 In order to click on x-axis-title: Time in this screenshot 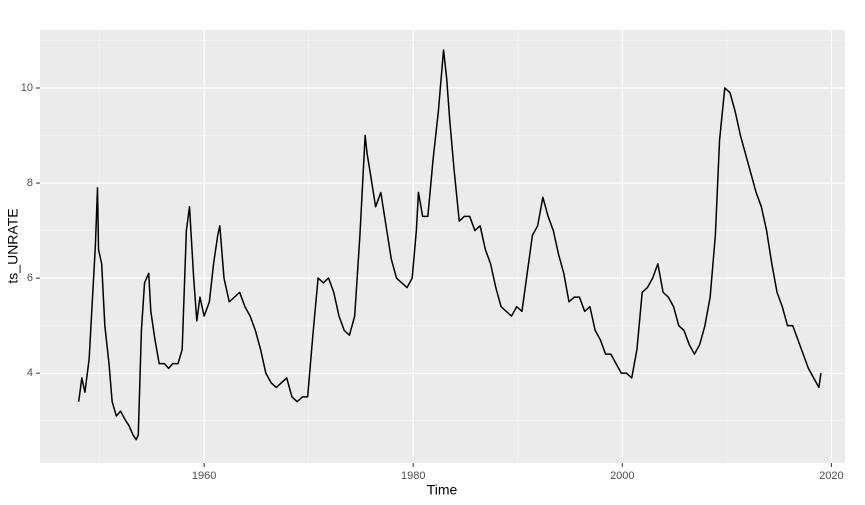, I will do `click(442, 490)`.